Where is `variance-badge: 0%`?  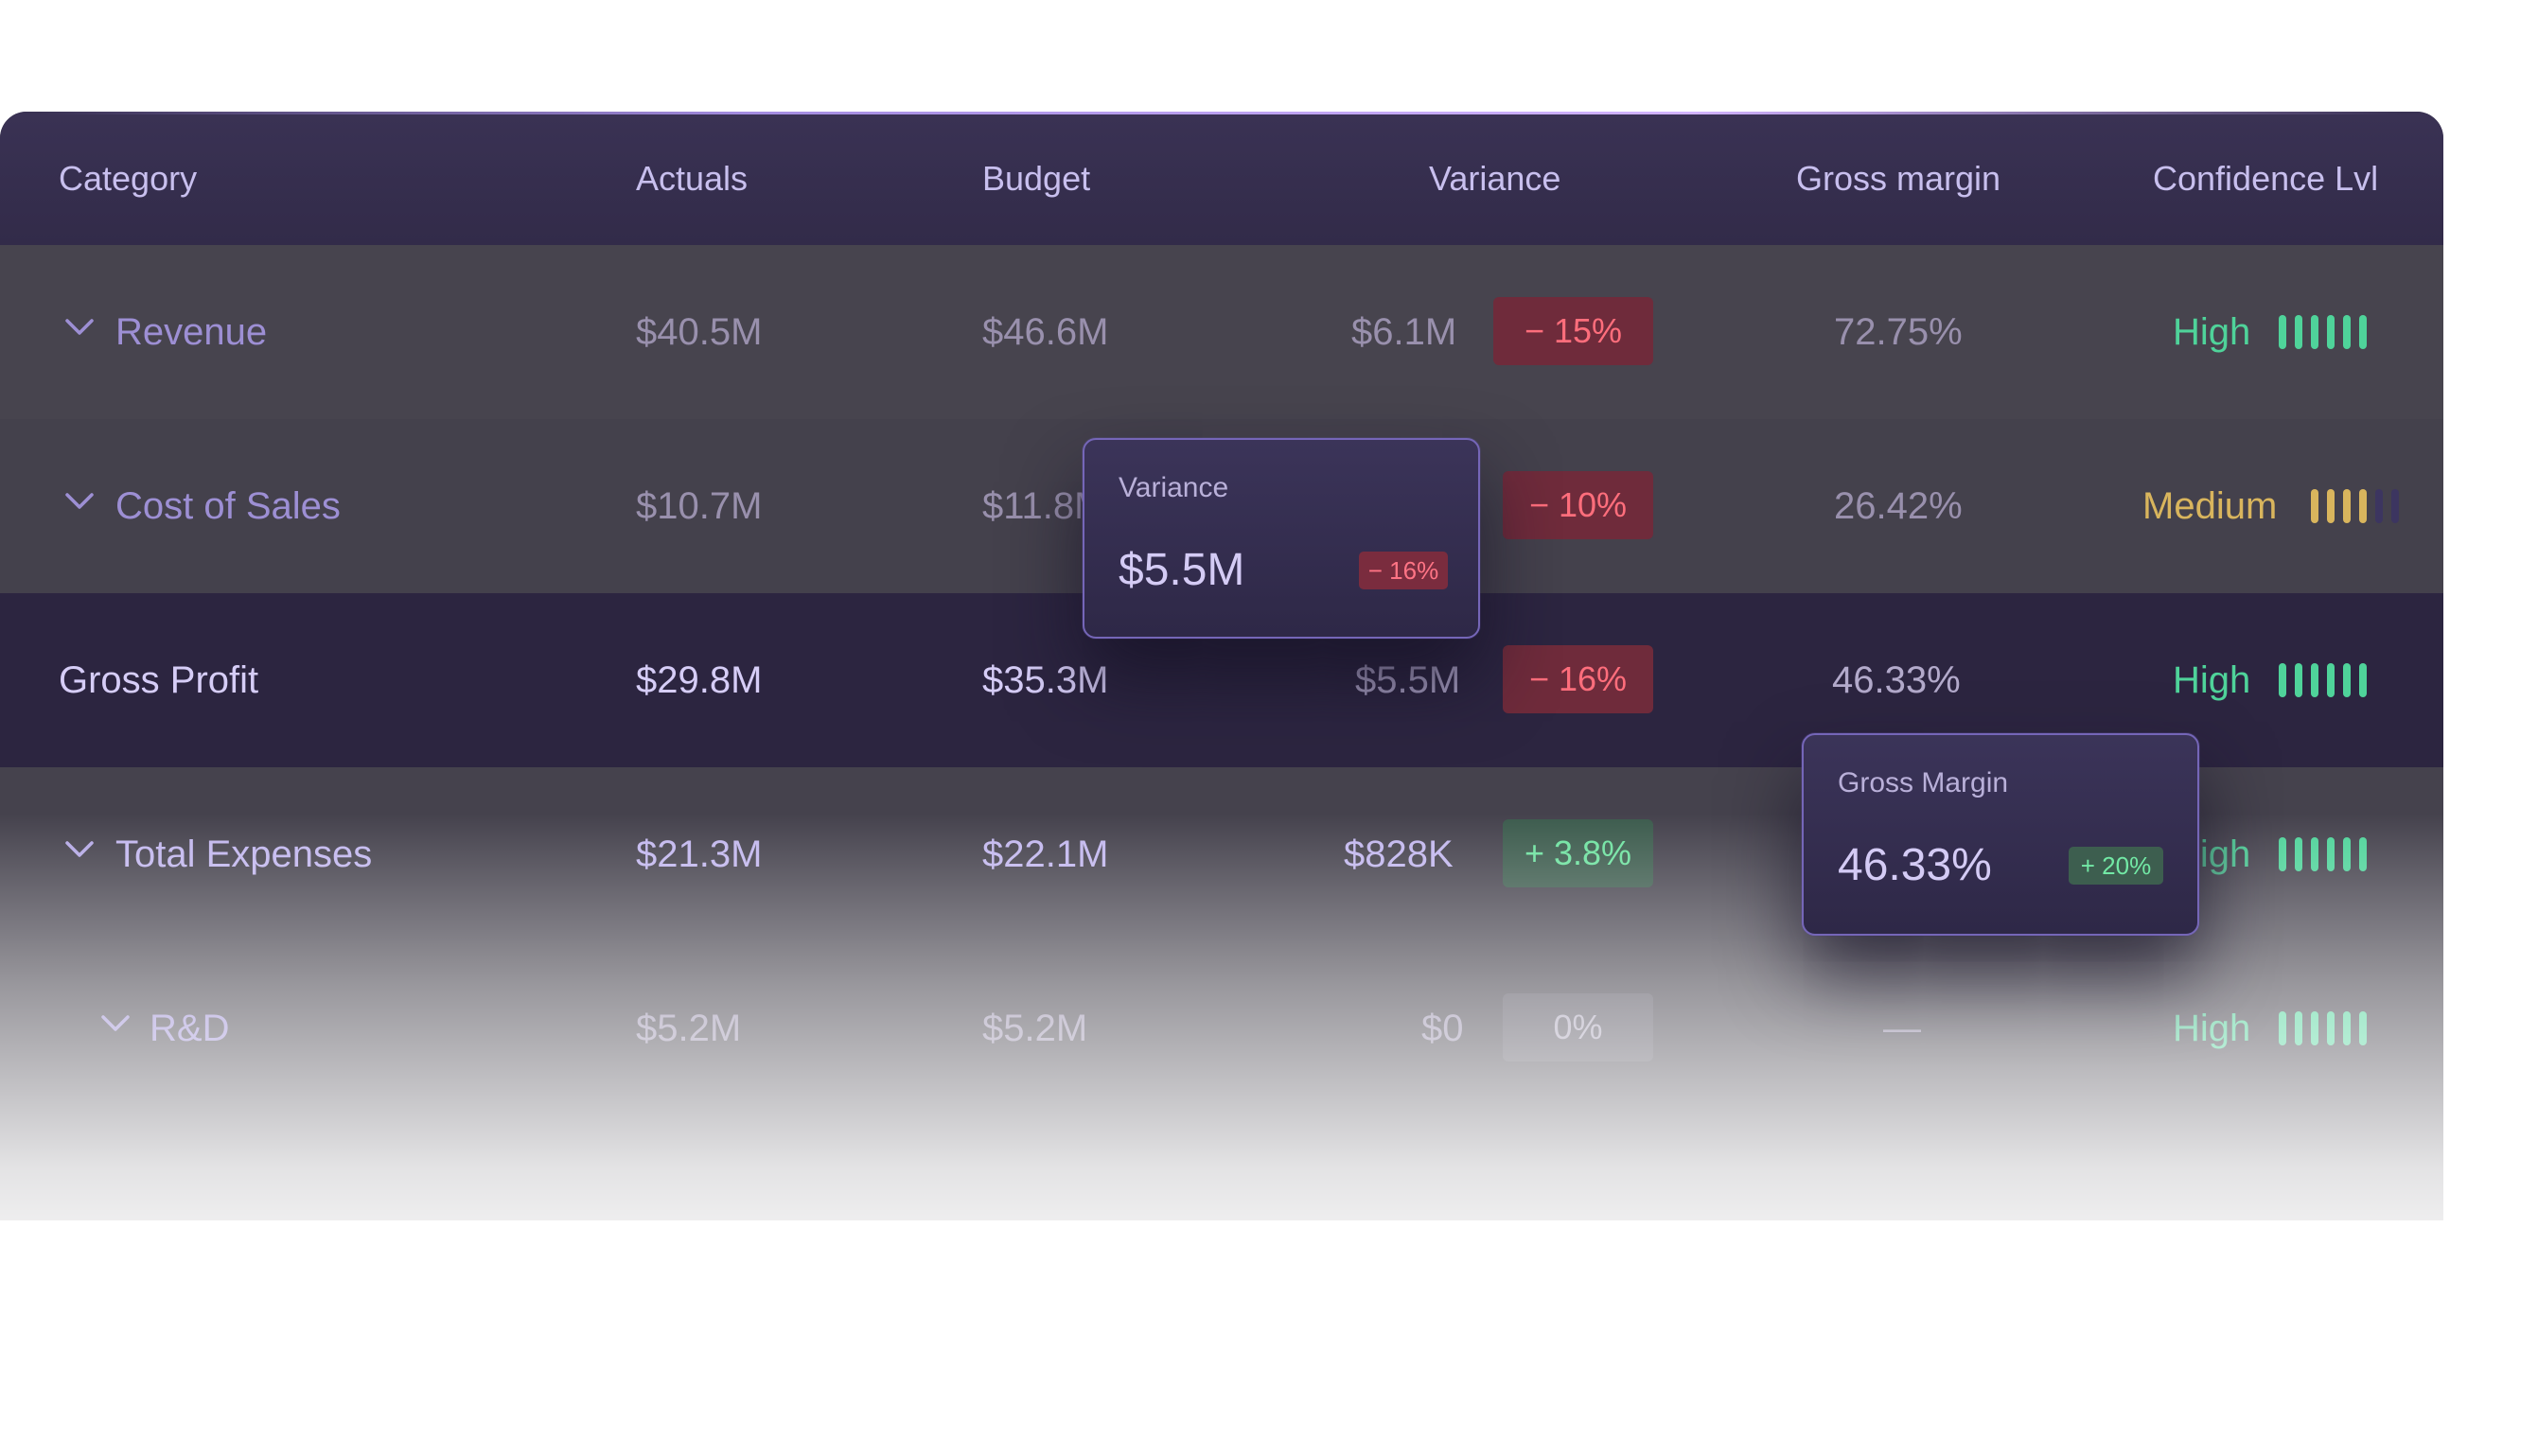 variance-badge: 0% is located at coordinates (1578, 1027).